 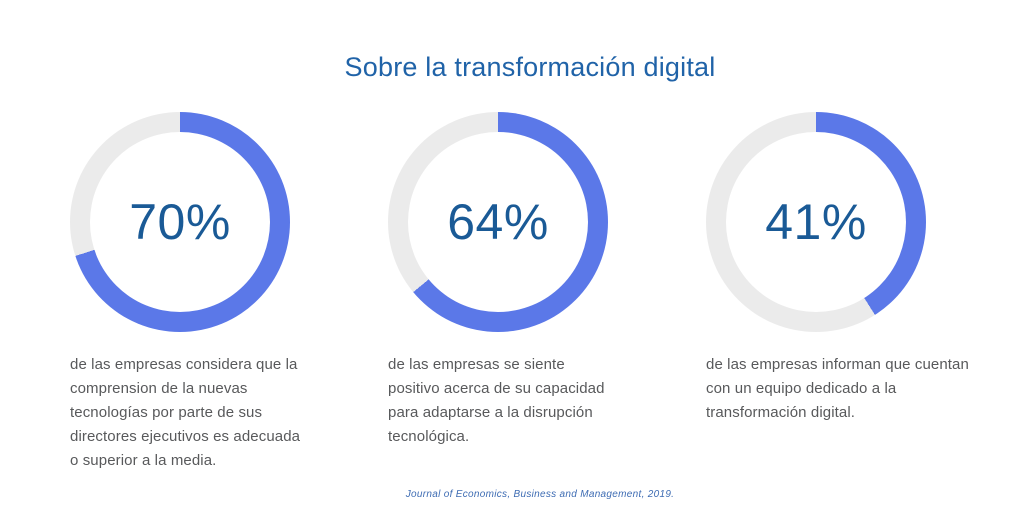 I want to click on percent-label-1: 70%, so click(x=180, y=222).